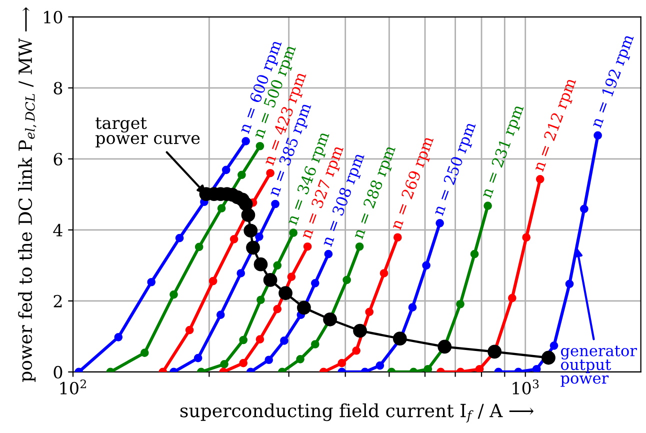  I want to click on y-tick-label: 2, so click(58, 301).